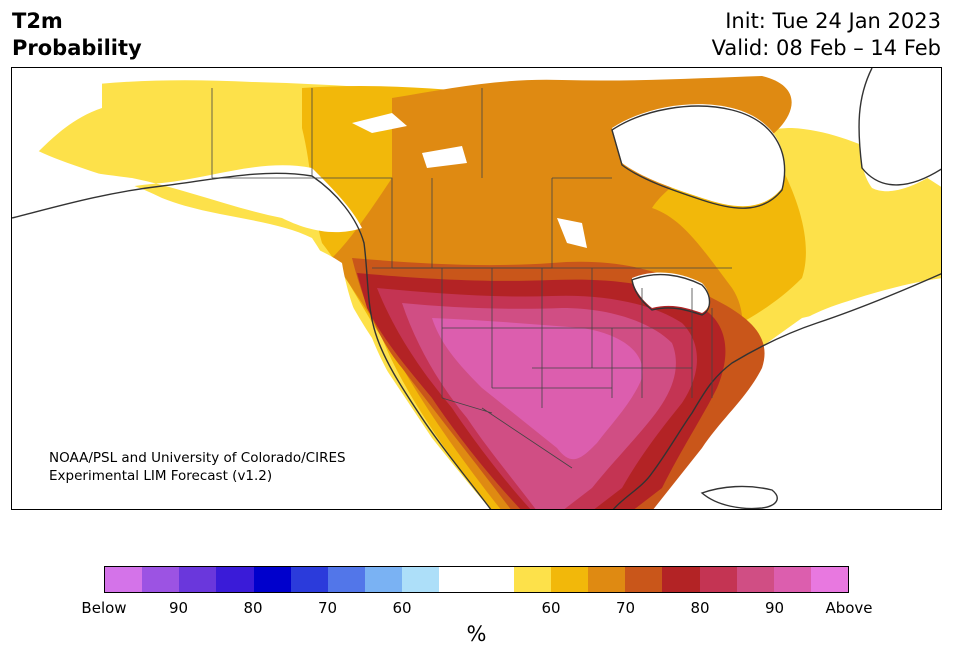  Describe the element at coordinates (900, 130) in the screenshot. I see `greenland-region` at that location.